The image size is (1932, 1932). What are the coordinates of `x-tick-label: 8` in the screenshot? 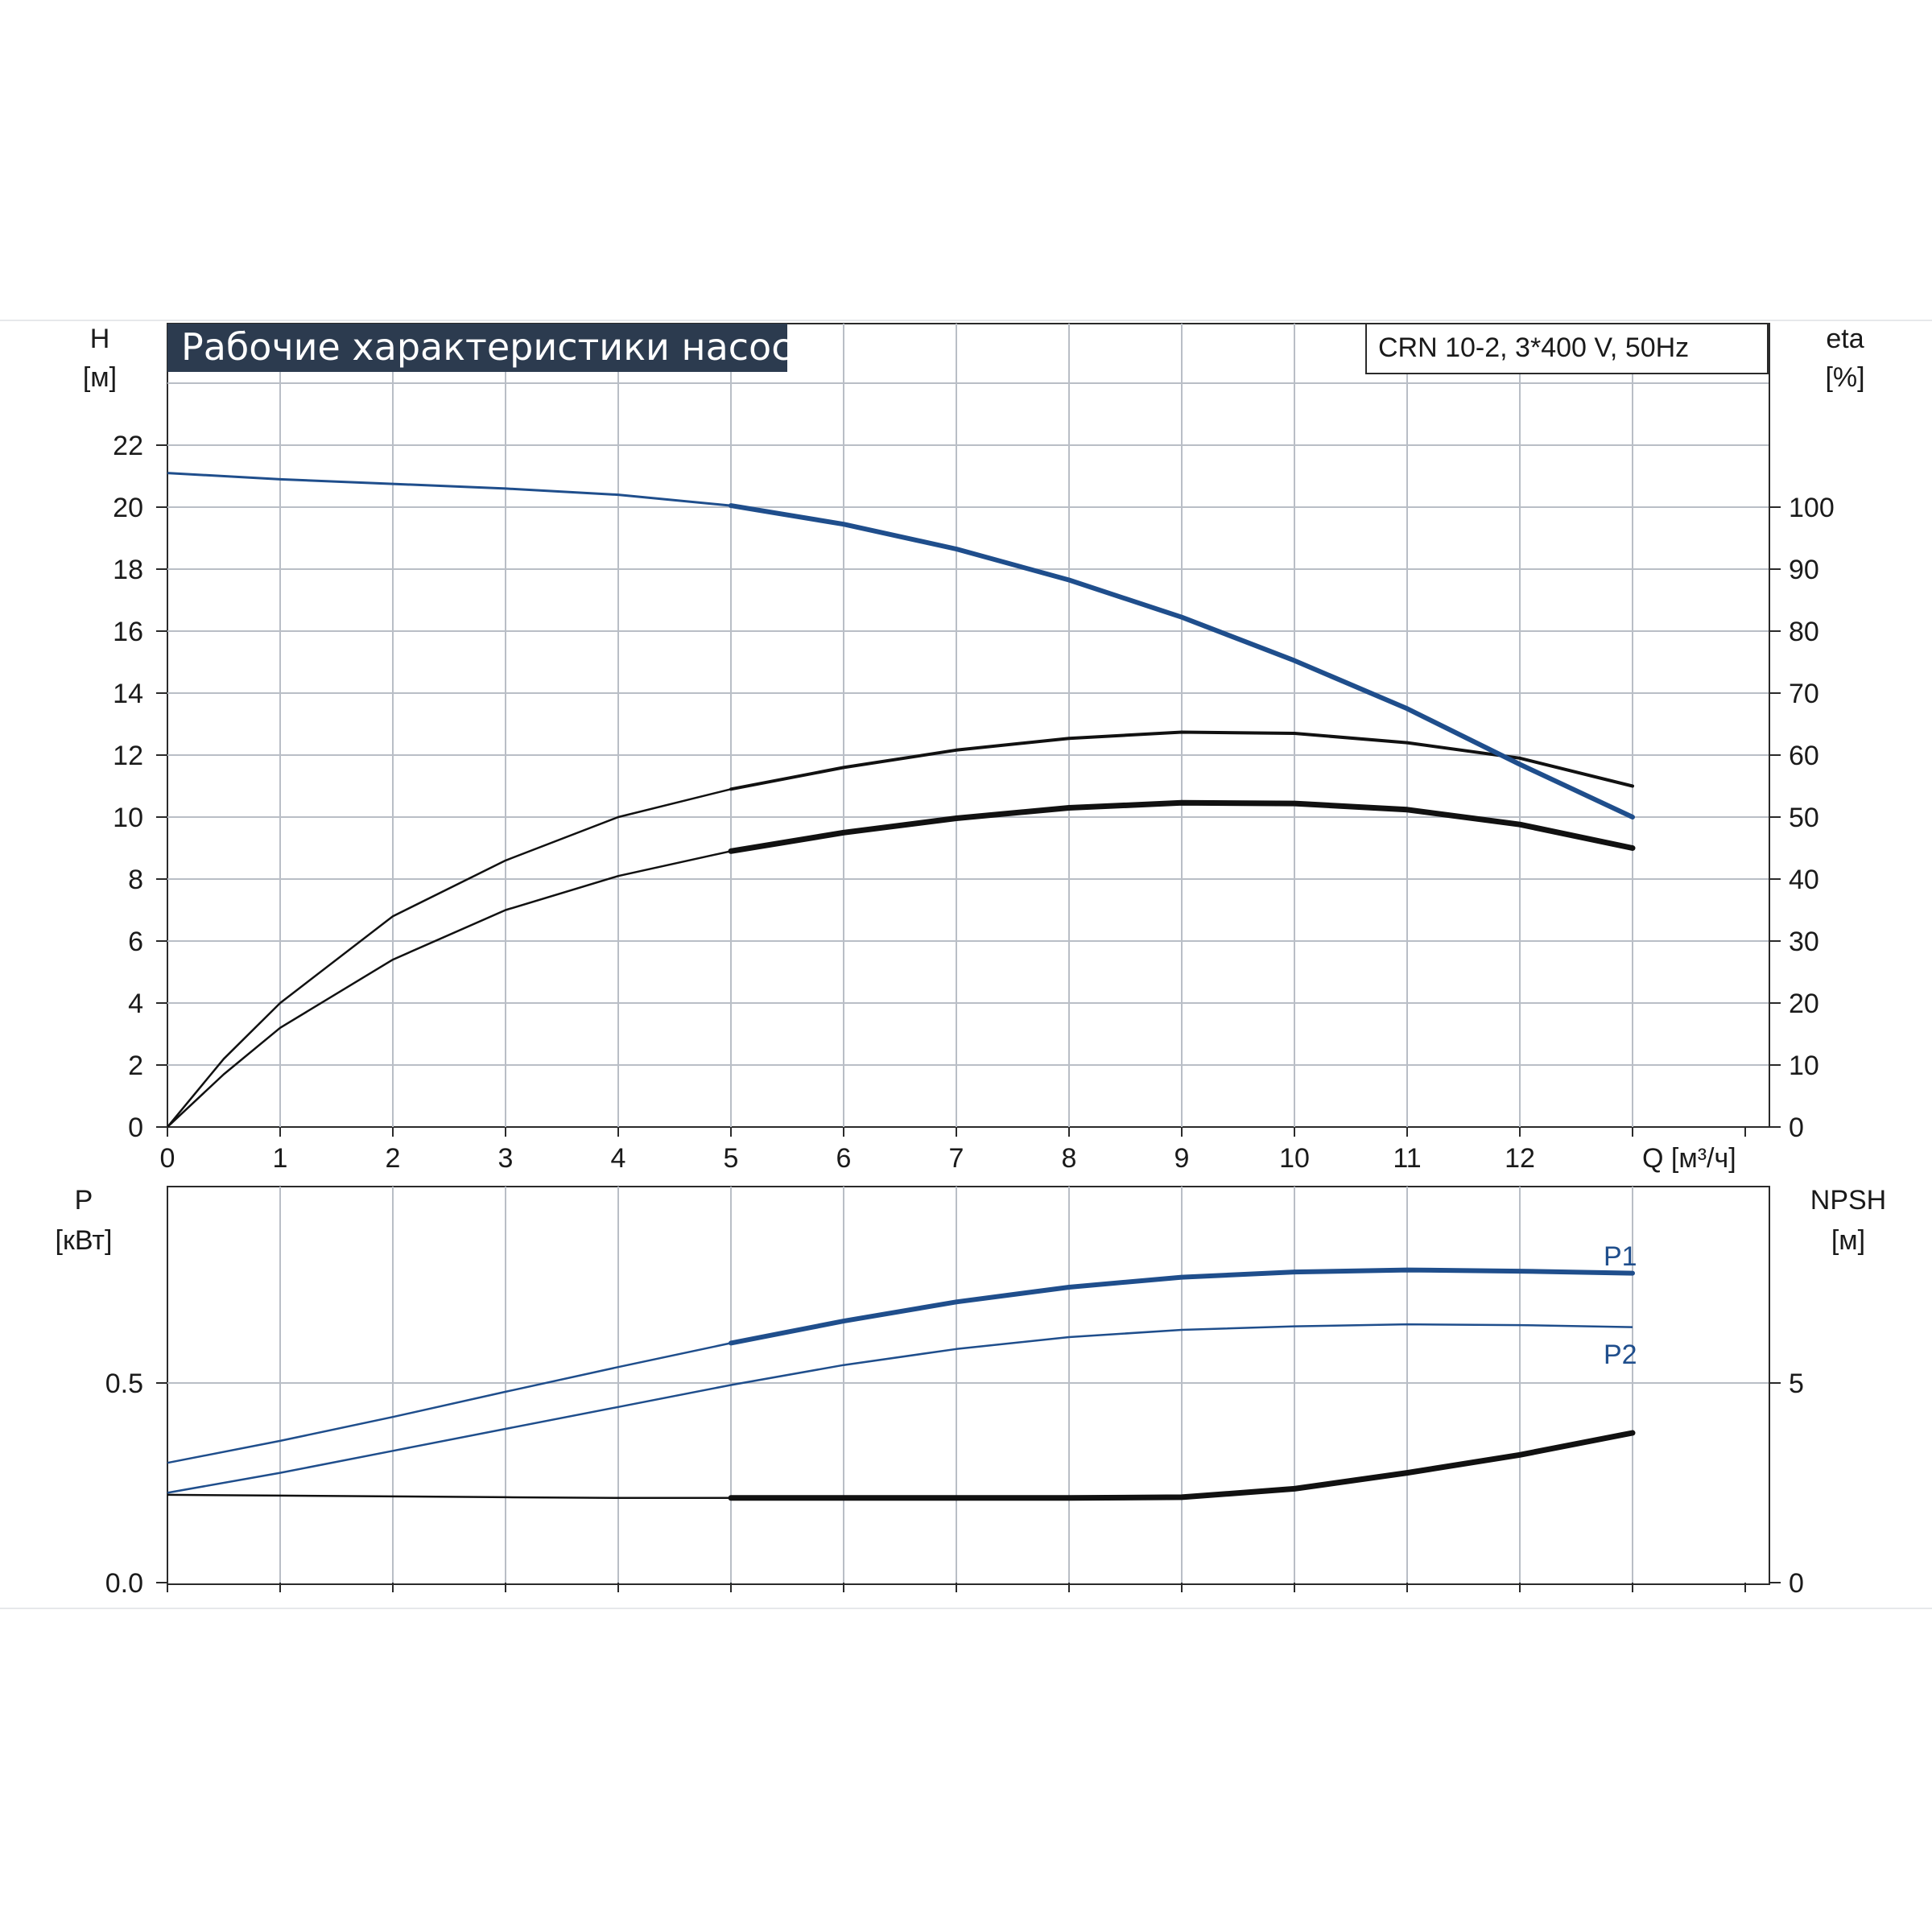 It's located at (1069, 1158).